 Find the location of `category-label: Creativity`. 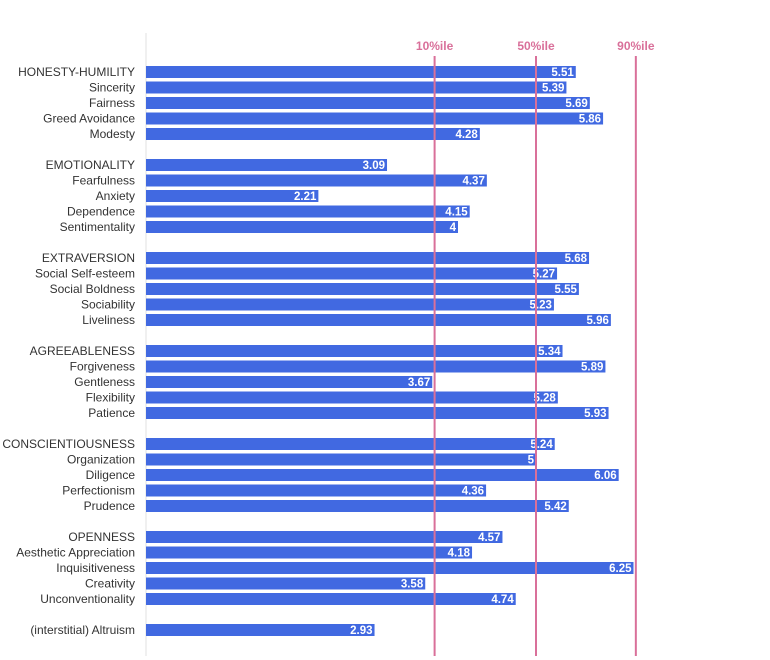

category-label: Creativity is located at coordinates (110, 584).